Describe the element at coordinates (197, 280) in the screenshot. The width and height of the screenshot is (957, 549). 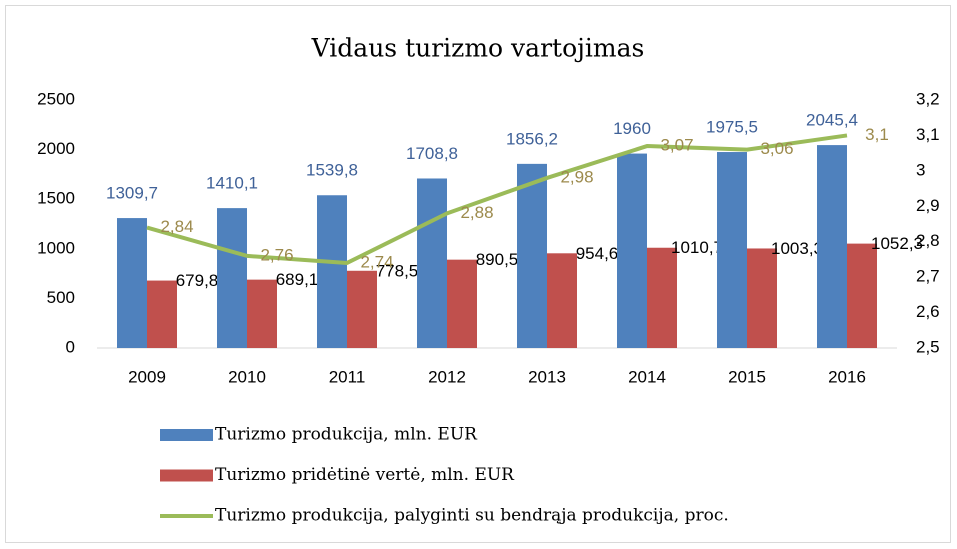
I see `data-label: 679,8` at that location.